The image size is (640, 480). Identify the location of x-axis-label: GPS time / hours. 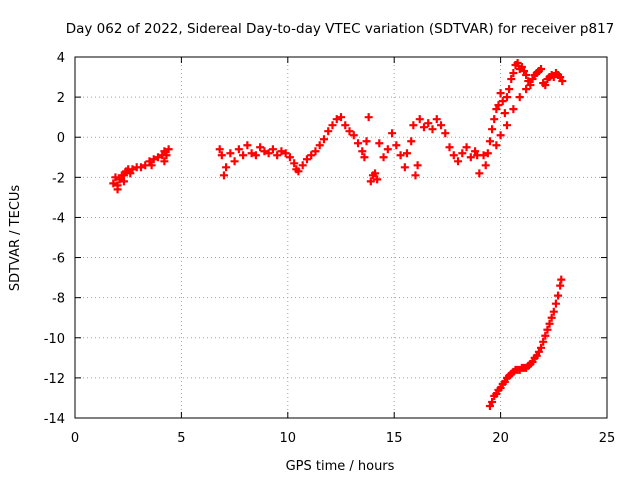
(340, 466).